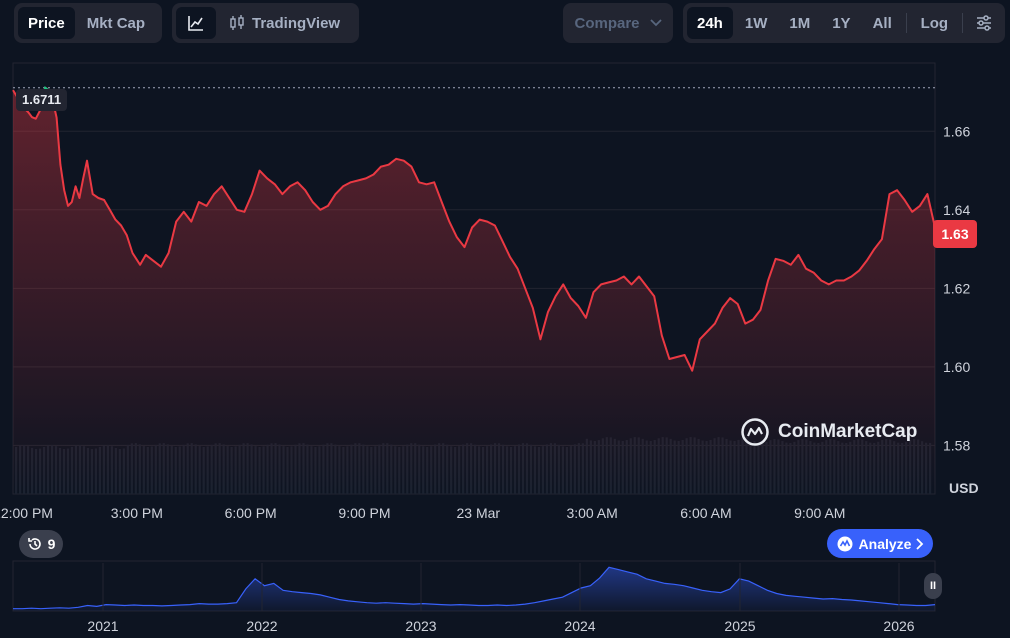 The width and height of the screenshot is (1010, 638). Describe the element at coordinates (956, 131) in the screenshot. I see `y-tick-label: 1.66` at that location.